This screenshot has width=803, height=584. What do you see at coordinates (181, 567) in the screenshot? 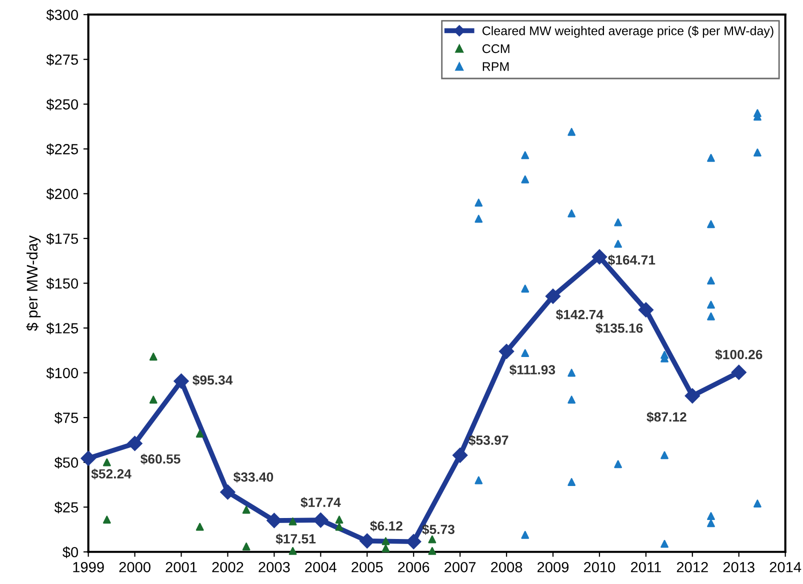
I see `x-tick-label: 2001` at bounding box center [181, 567].